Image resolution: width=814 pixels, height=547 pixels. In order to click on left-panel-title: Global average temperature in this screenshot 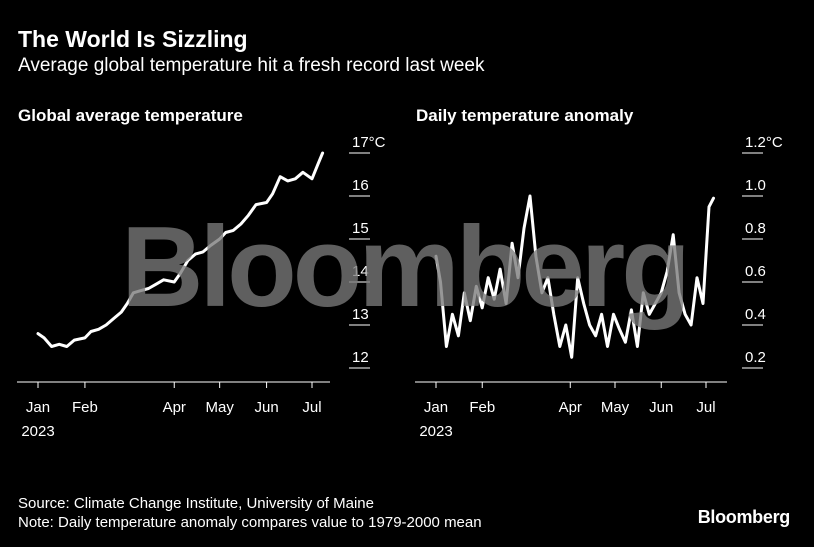, I will do `click(130, 115)`.